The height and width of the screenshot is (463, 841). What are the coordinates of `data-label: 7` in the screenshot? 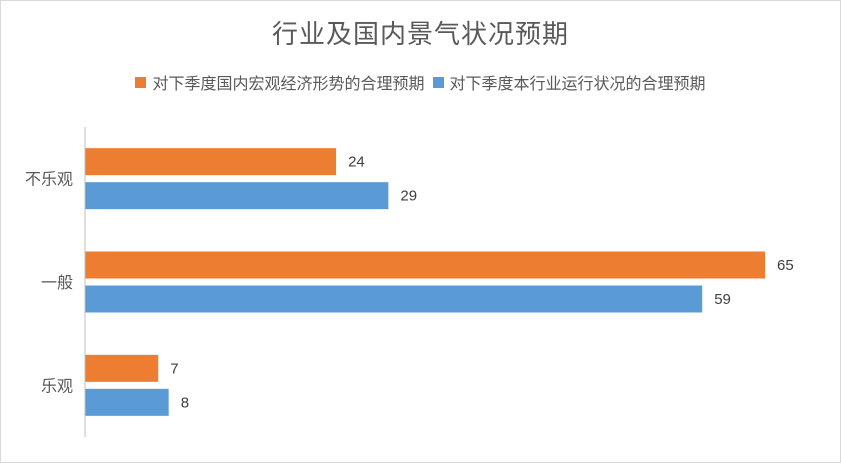 It's located at (174, 368).